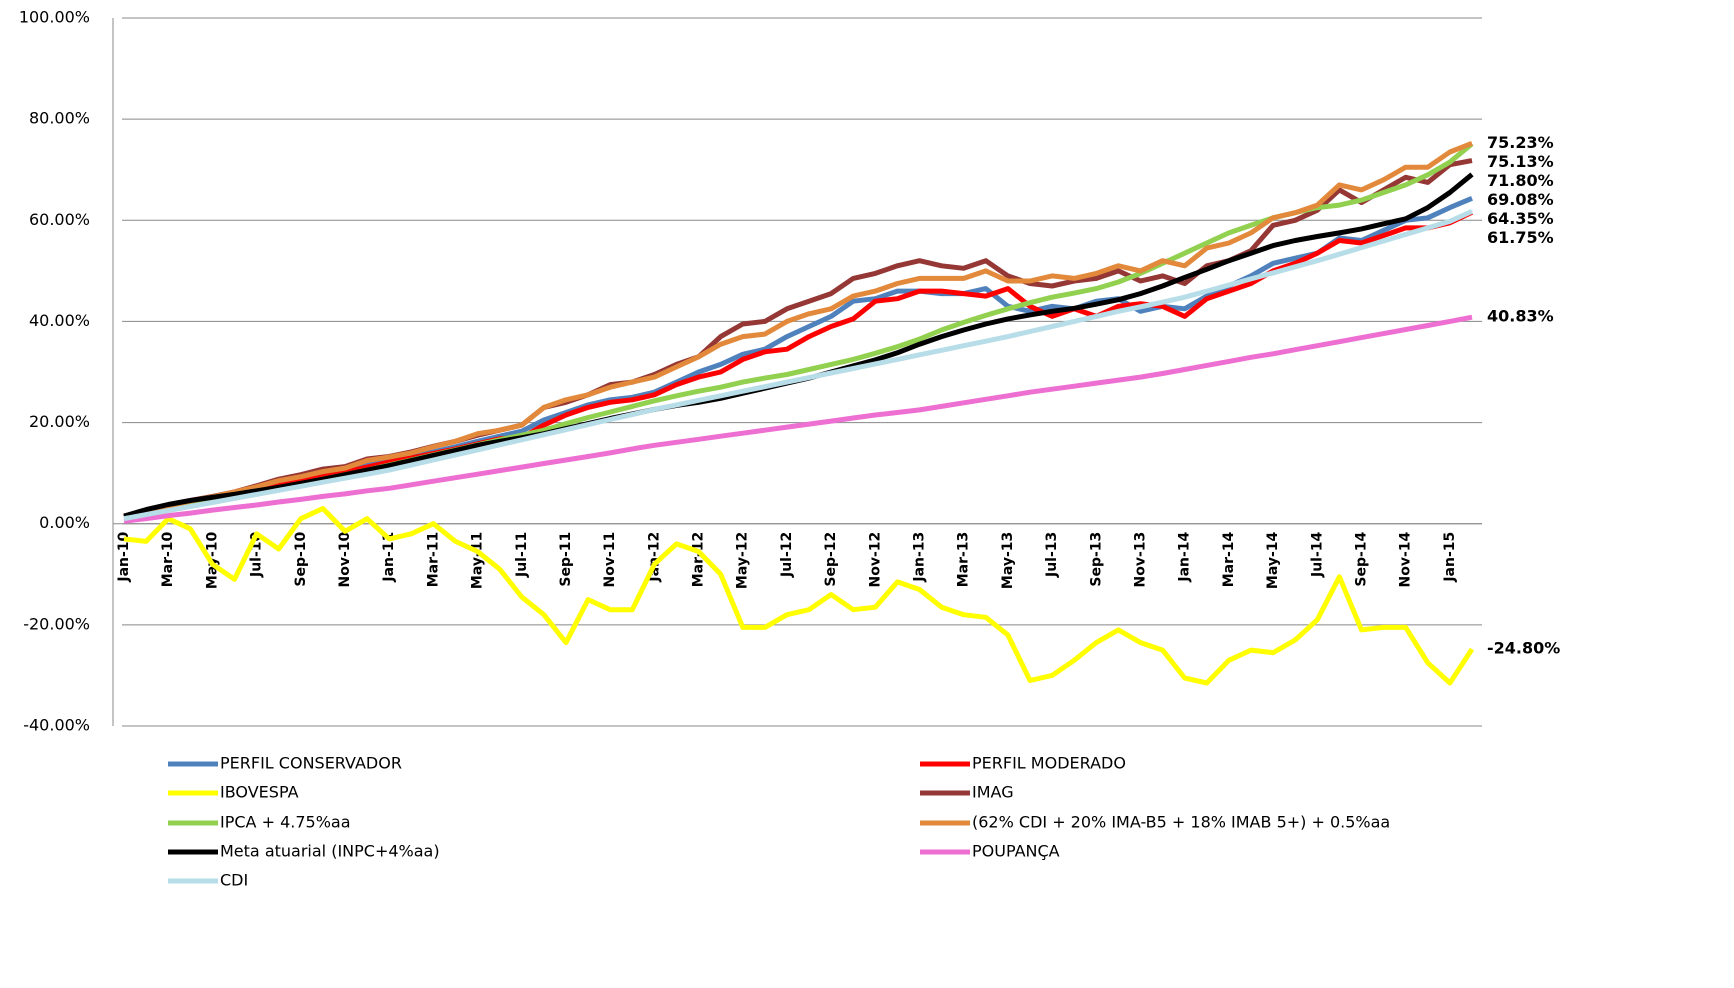 Image resolution: width=1734 pixels, height=988 pixels. Describe the element at coordinates (831, 559) in the screenshot. I see `x-tick-label: Sep-12` at that location.